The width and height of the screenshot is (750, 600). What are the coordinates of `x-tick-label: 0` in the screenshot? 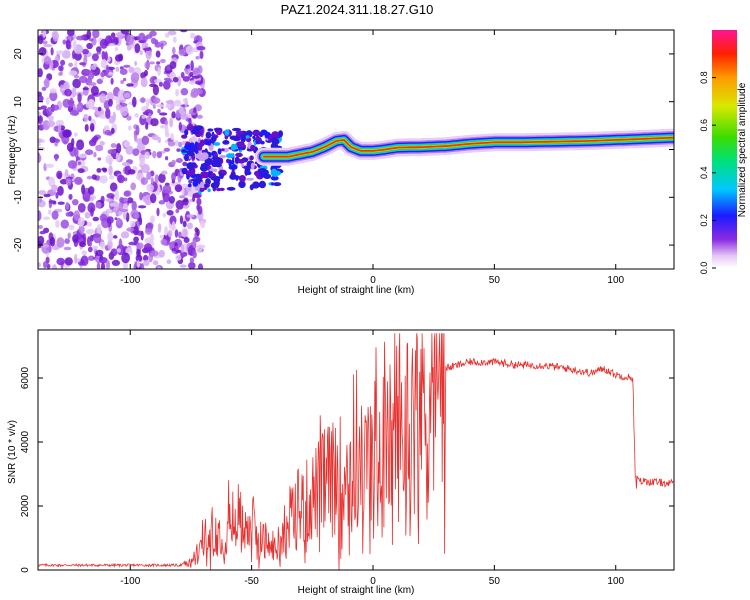 It's located at (373, 280).